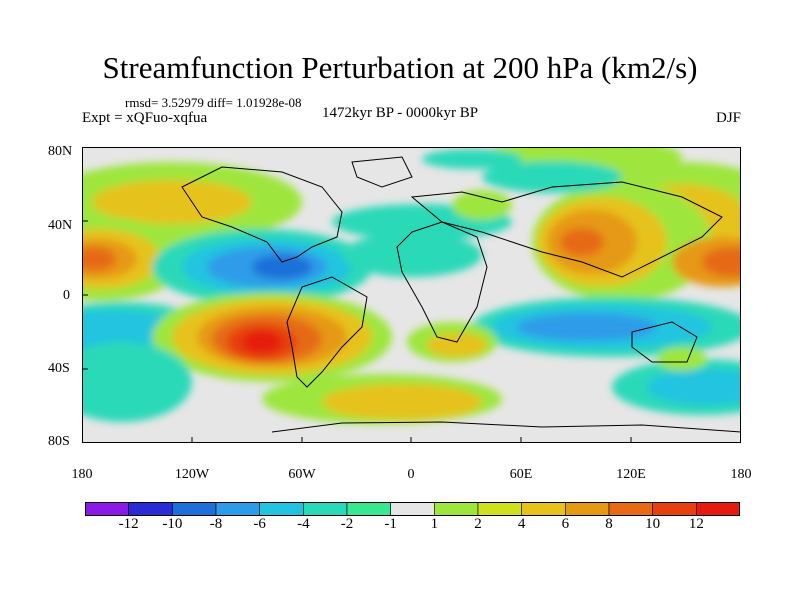 Image resolution: width=800 pixels, height=600 pixels. What do you see at coordinates (521, 524) in the screenshot?
I see `colorbar-label: 4` at bounding box center [521, 524].